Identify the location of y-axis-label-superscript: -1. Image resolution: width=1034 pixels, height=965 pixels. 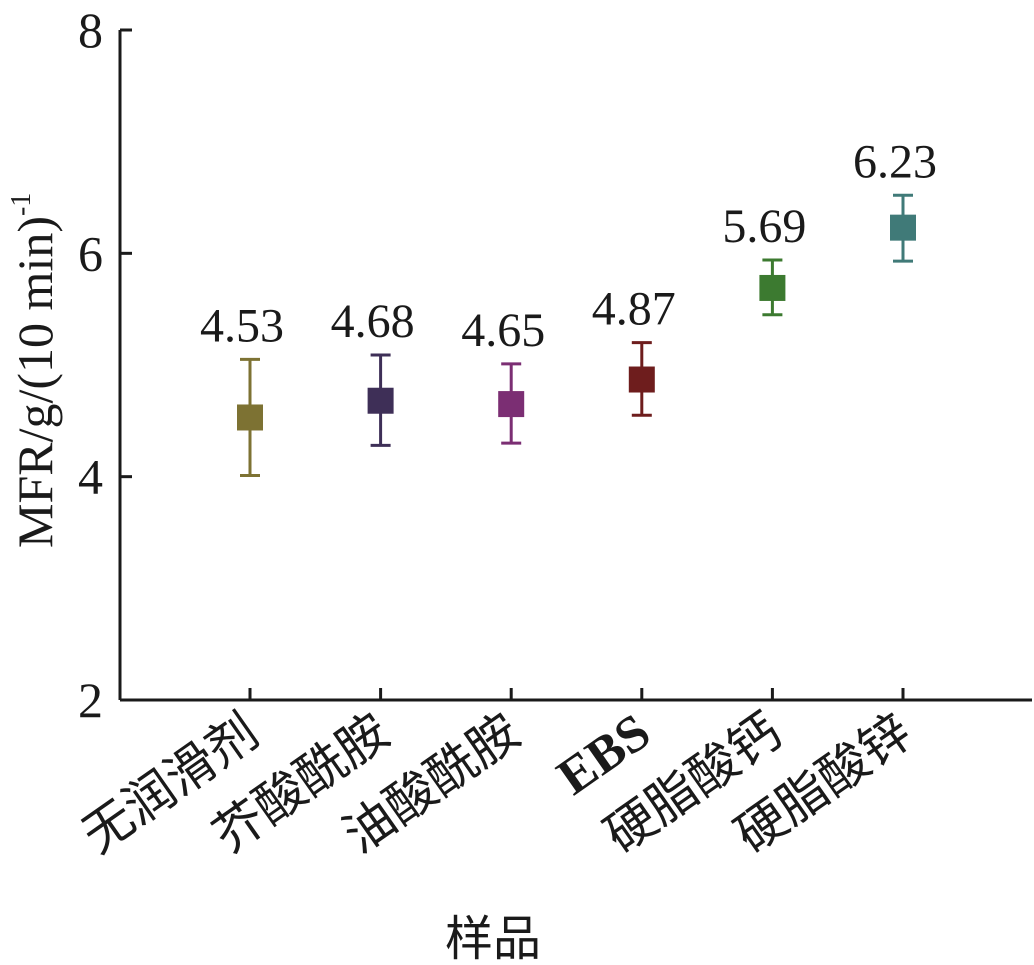
(21, 204).